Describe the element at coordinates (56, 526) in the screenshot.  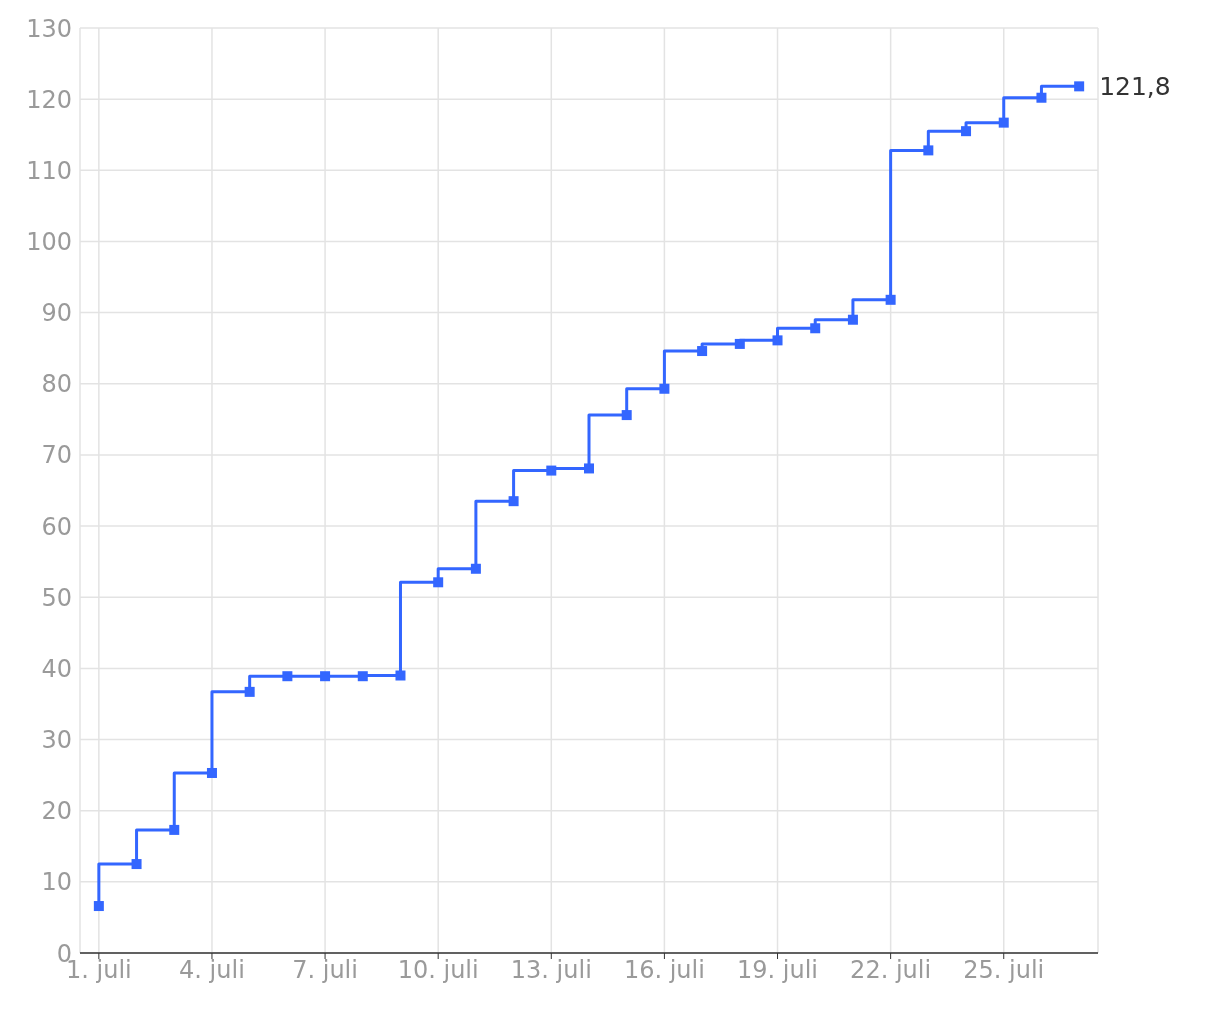
I see `y-tick-label: 60` at that location.